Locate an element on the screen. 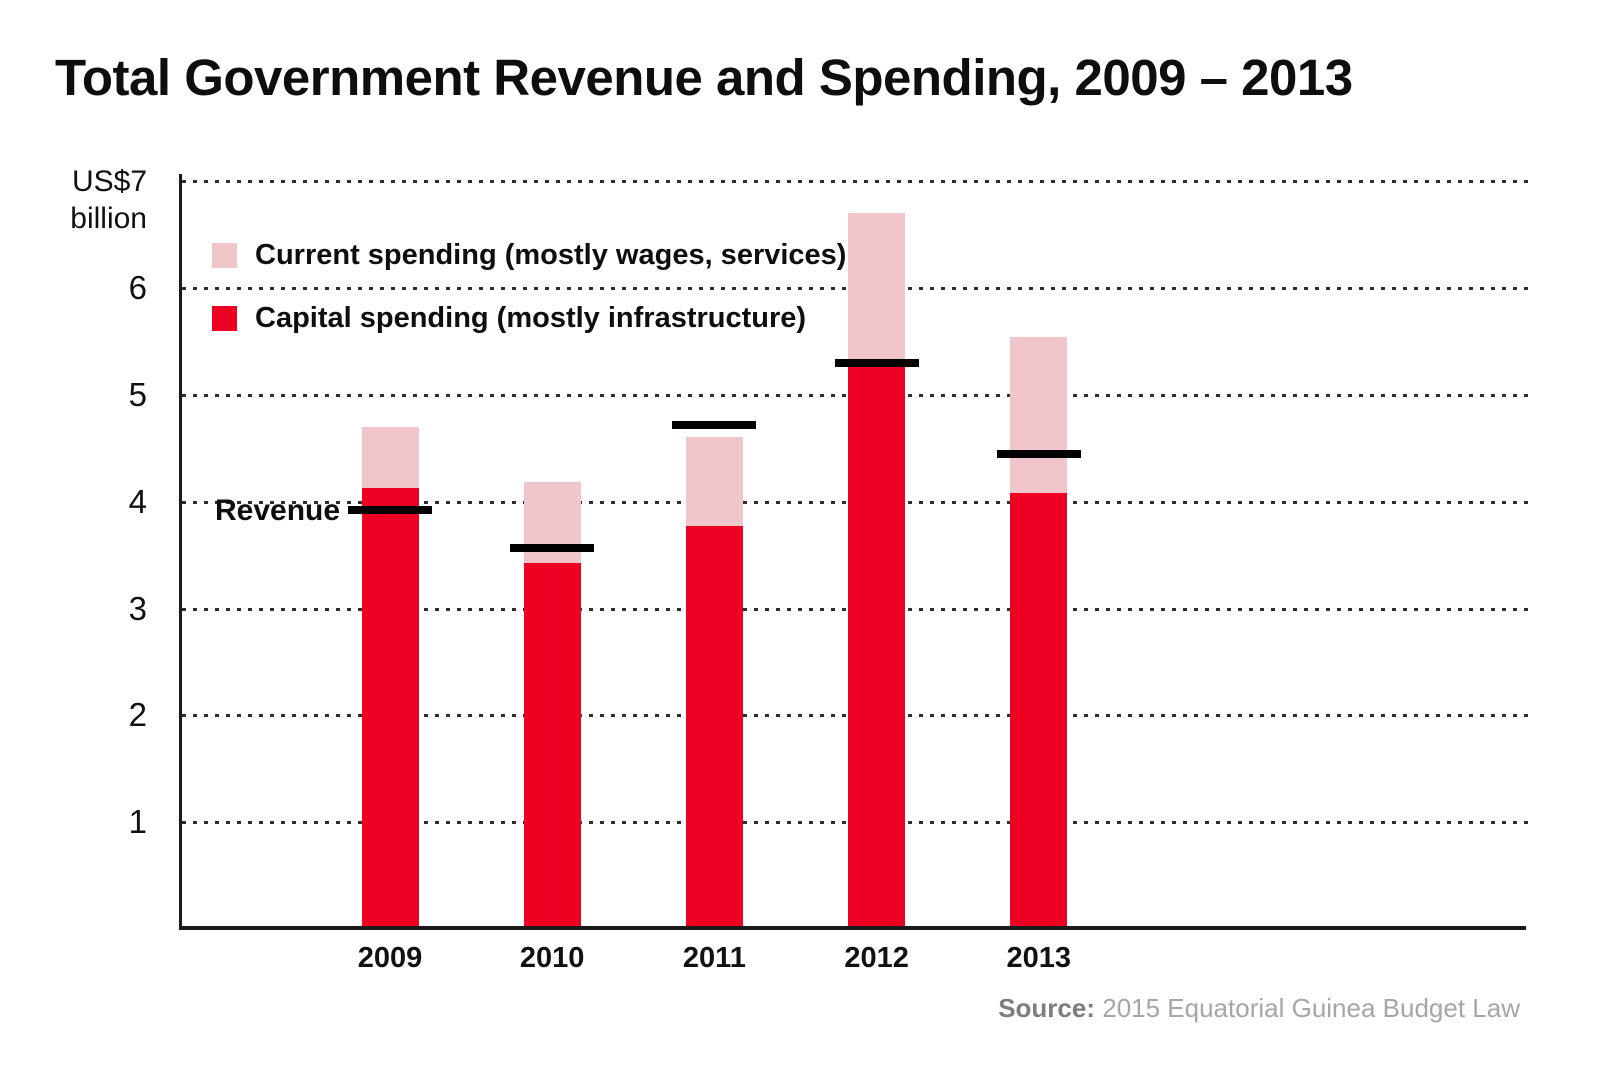 The height and width of the screenshot is (1080, 1619). bar-current-spending-2013 is located at coordinates (1039, 415).